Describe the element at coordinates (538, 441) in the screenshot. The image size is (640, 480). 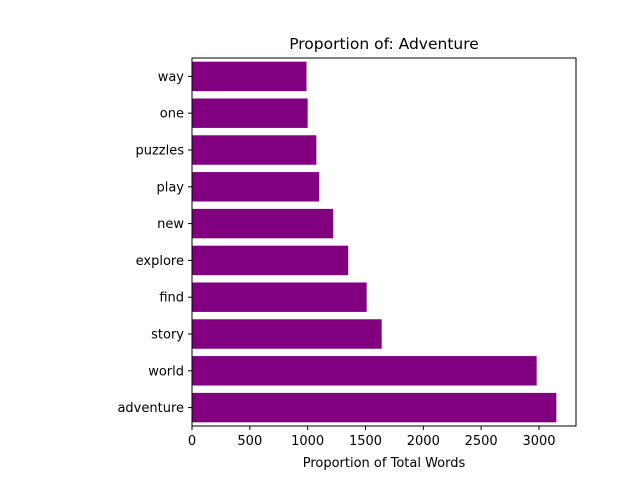
I see `x-tick-label: 3000` at that location.